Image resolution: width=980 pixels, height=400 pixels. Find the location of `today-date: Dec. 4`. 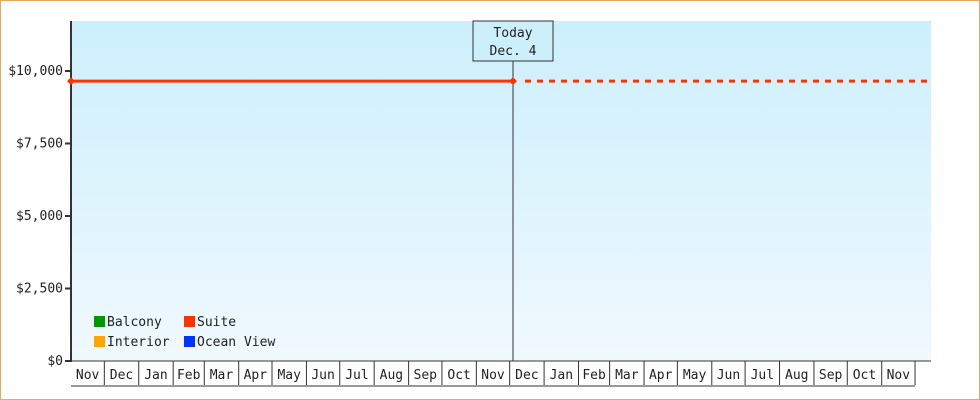

today-date: Dec. 4 is located at coordinates (513, 51).